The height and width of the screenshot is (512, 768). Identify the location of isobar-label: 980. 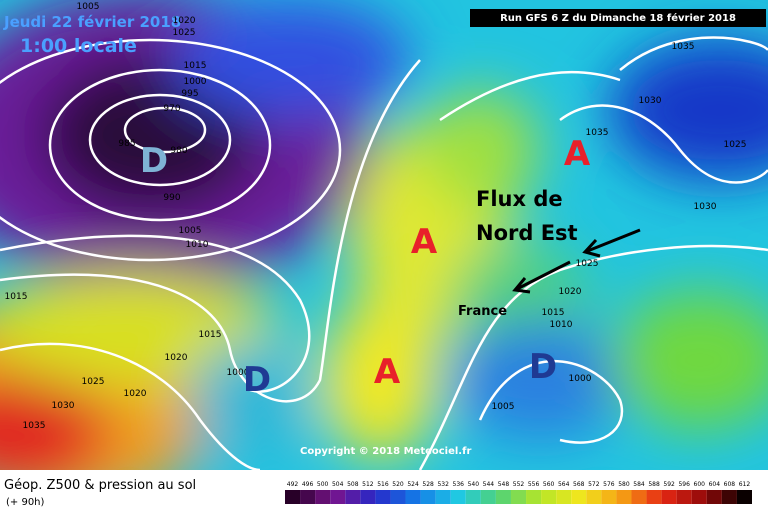
(178, 151).